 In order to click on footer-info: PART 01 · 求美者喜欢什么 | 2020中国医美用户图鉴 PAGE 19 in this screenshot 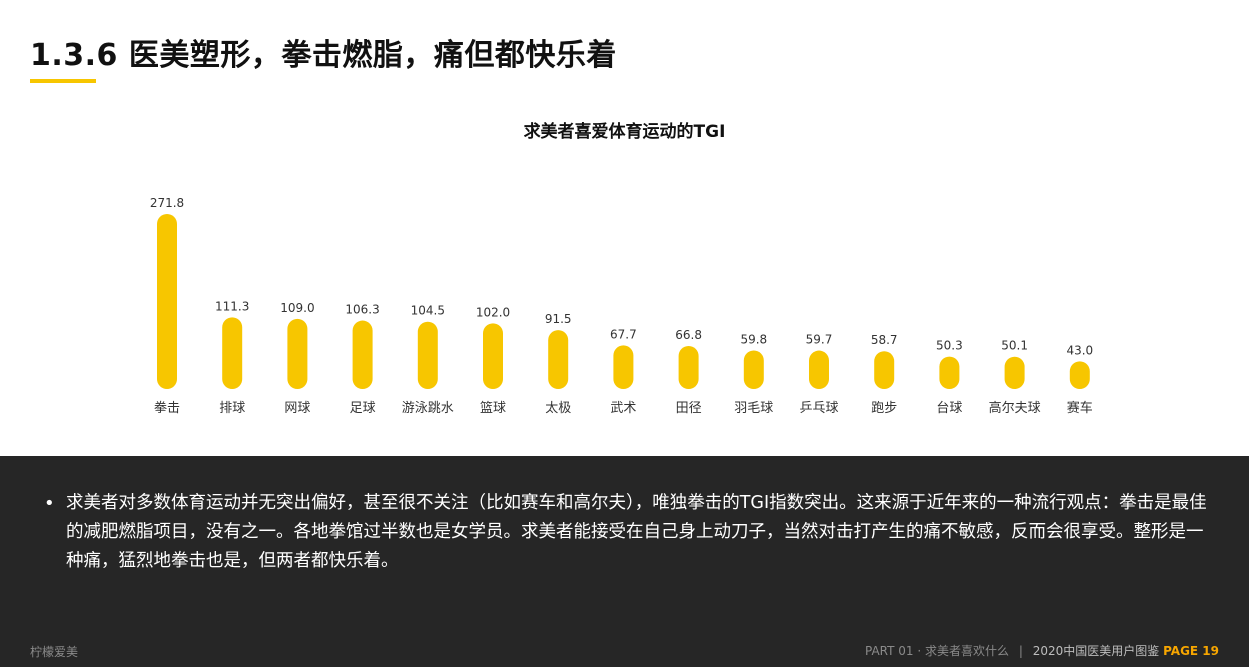, I will do `click(1042, 650)`.